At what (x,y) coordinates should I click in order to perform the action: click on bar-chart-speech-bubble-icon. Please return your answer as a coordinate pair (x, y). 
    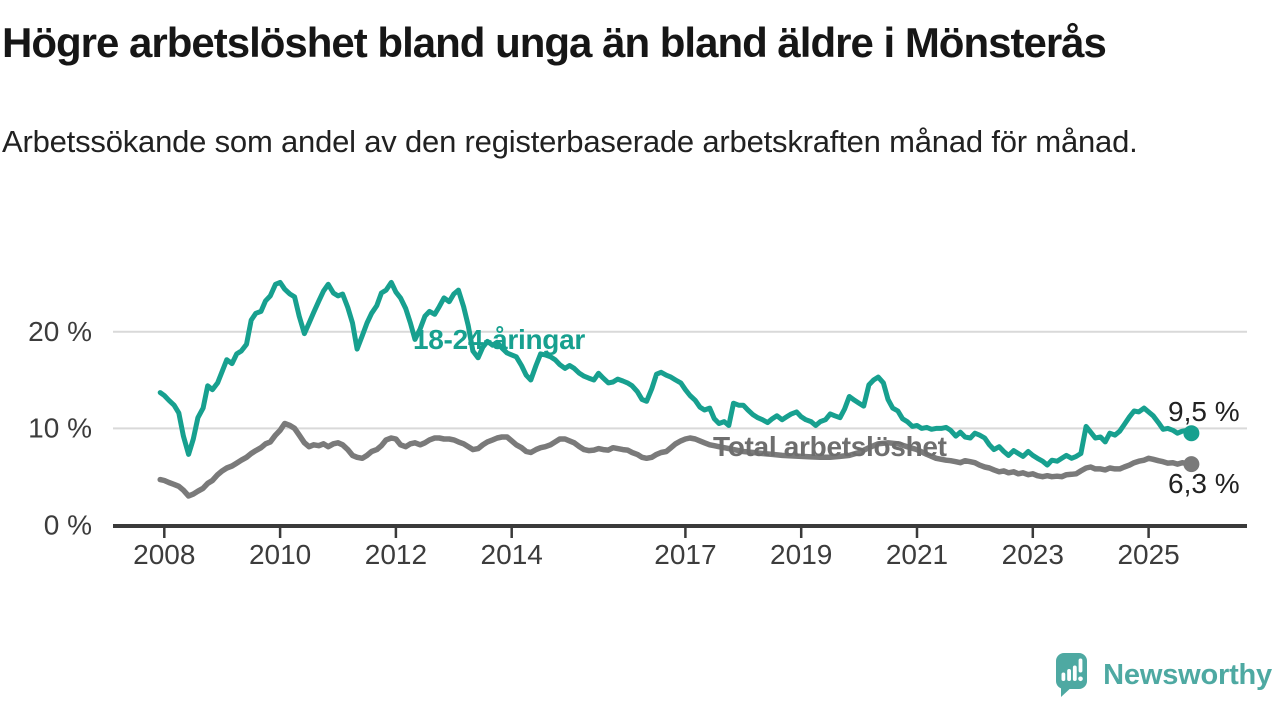
    Looking at the image, I should click on (1072, 675).